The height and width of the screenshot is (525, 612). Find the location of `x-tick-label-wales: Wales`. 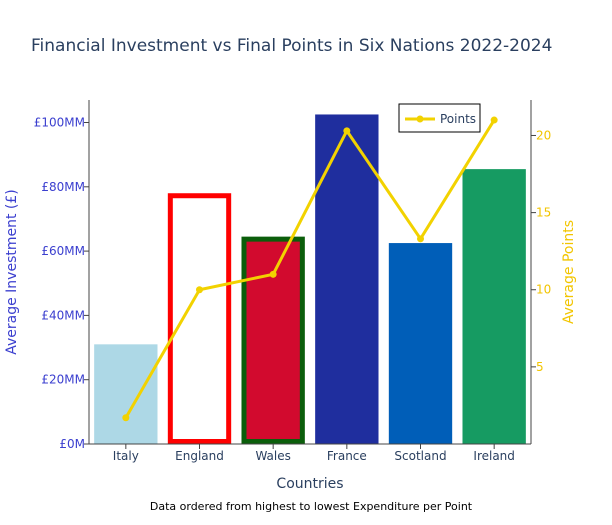

x-tick-label-wales: Wales is located at coordinates (272, 456).